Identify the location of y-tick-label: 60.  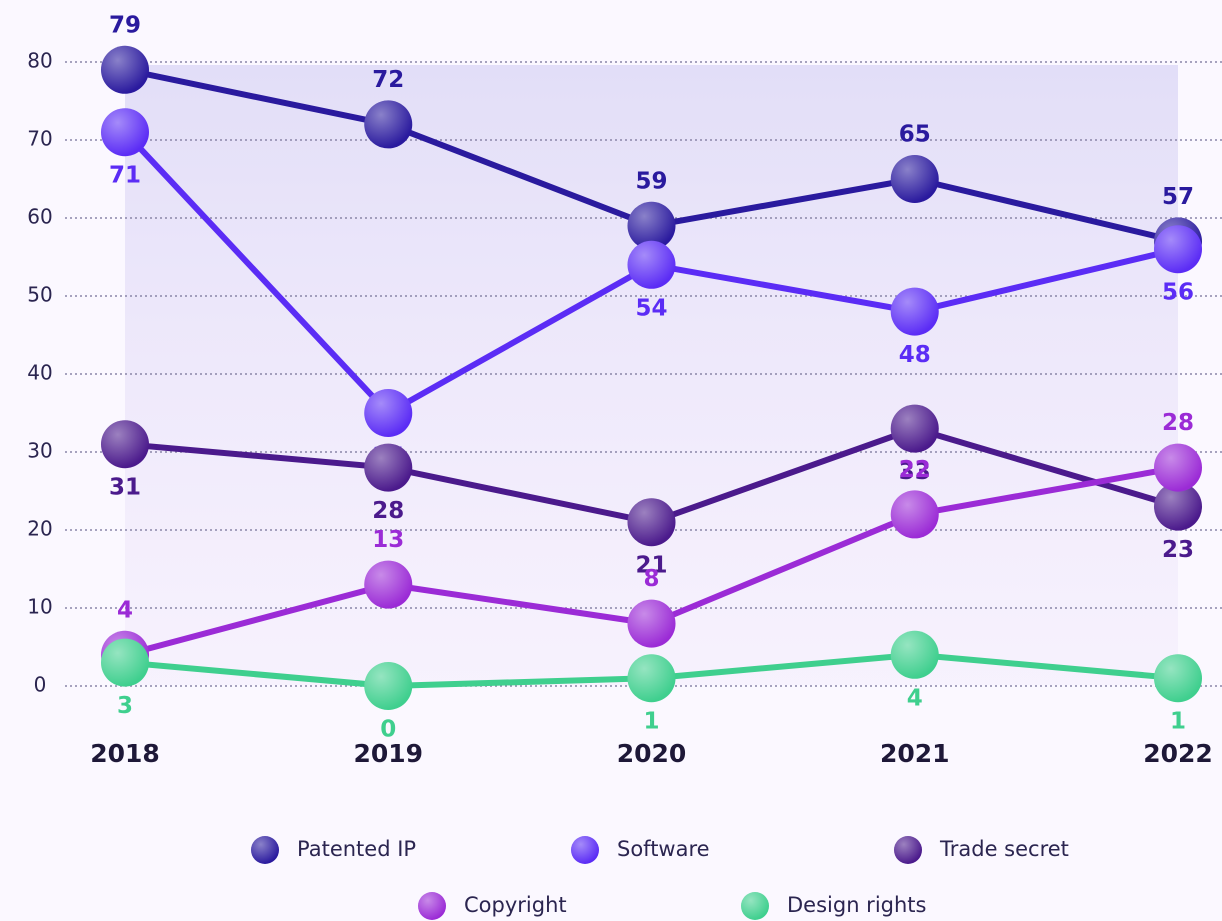
(39, 217).